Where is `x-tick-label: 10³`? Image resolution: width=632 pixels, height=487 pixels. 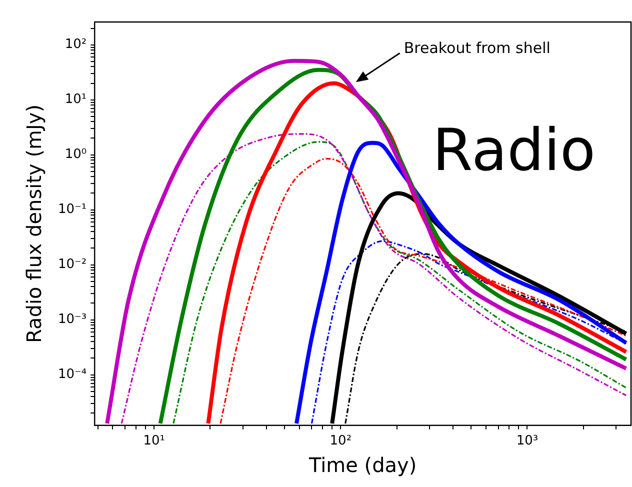
x-tick-label: 10³ is located at coordinates (527, 441).